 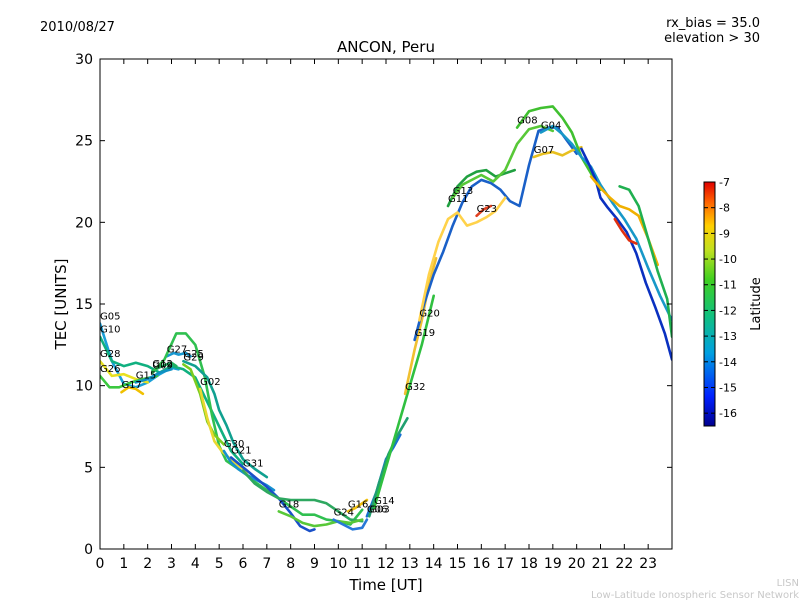 I want to click on x-tick-label: 5, so click(x=219, y=564).